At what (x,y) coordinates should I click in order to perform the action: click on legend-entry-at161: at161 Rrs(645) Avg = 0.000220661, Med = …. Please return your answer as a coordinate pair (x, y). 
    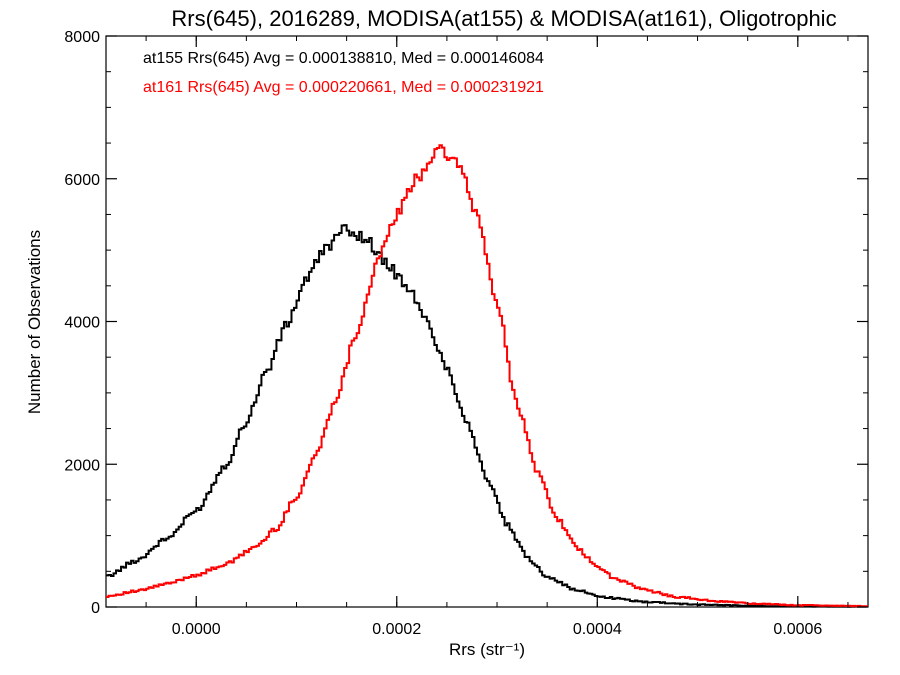
    Looking at the image, I should click on (343, 87).